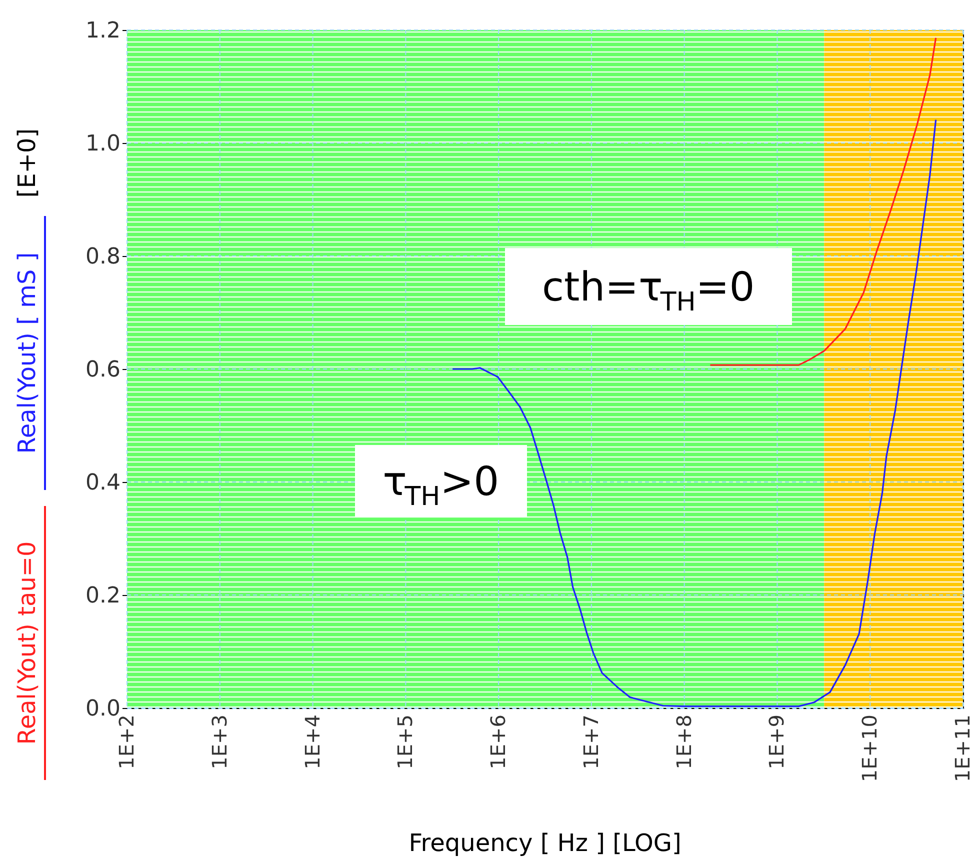 The height and width of the screenshot is (864, 973). I want to click on x-tick-label: 1E+9, so click(776, 742).